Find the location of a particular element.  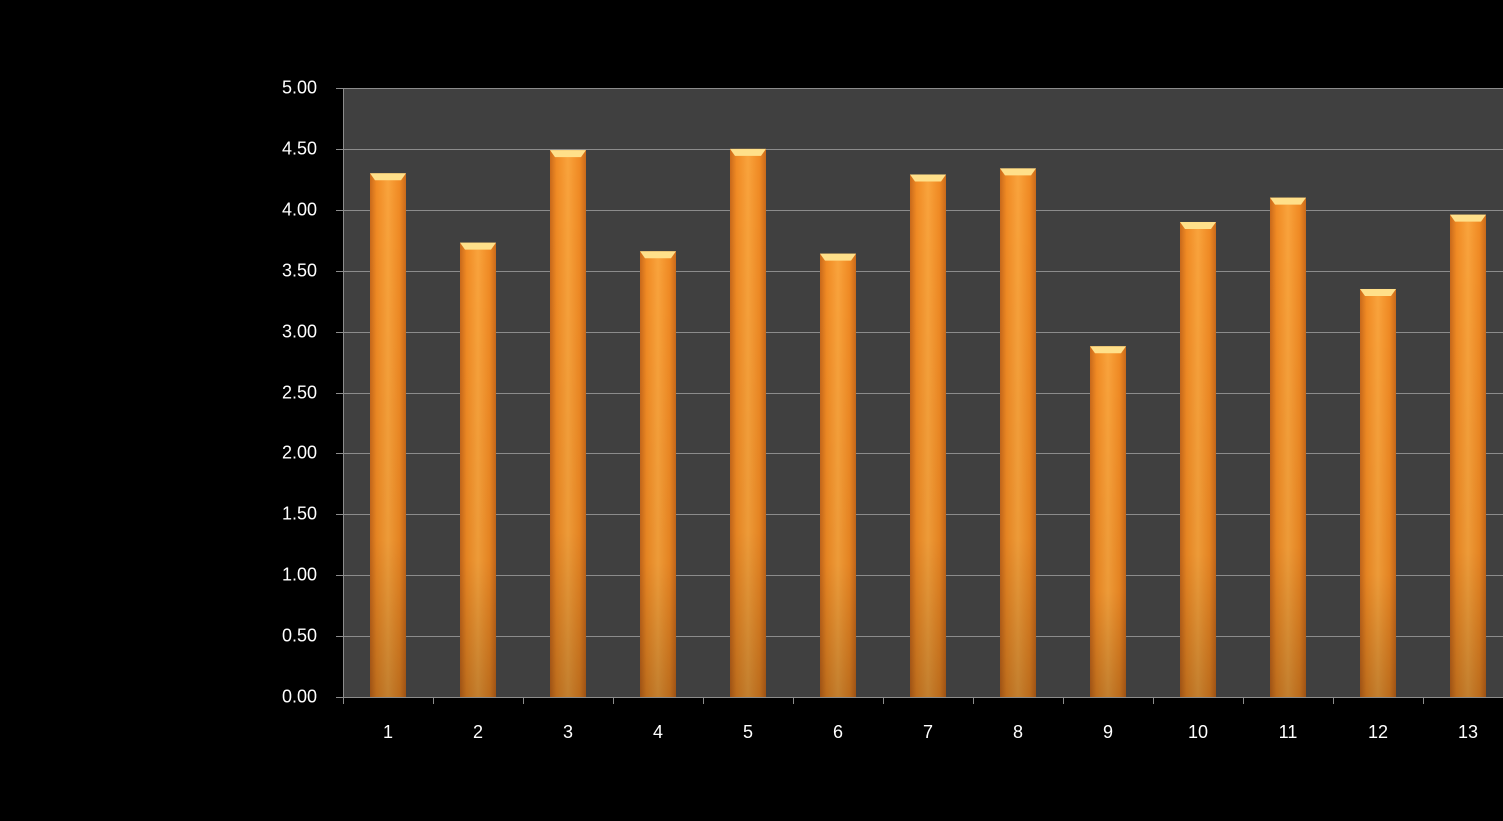

y-tick-label-2: 1.00 is located at coordinates (299, 574).